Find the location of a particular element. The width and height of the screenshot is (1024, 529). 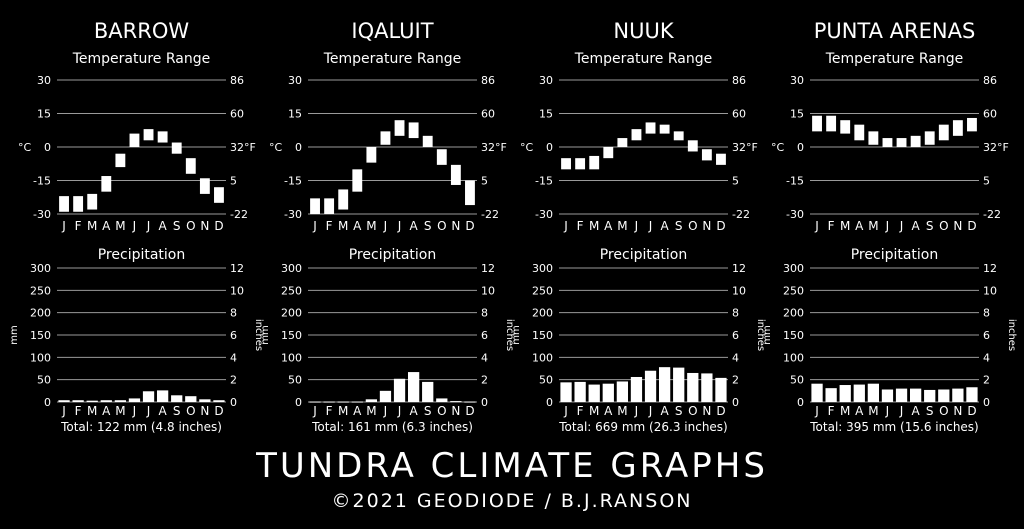

temperature-tick-f: 32 is located at coordinates (739, 147).